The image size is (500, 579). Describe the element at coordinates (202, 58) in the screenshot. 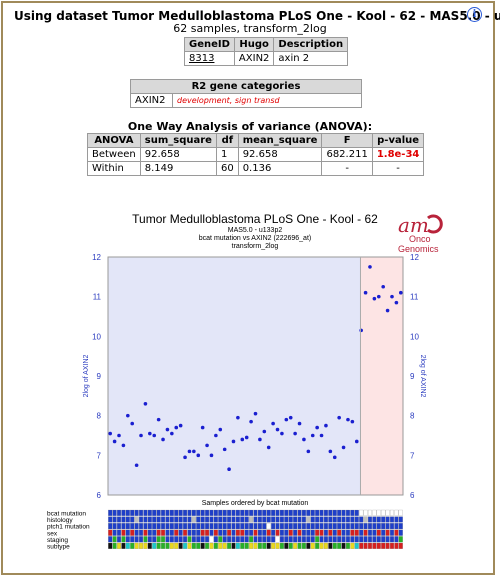

I see `gene-id-link: 8313` at that location.